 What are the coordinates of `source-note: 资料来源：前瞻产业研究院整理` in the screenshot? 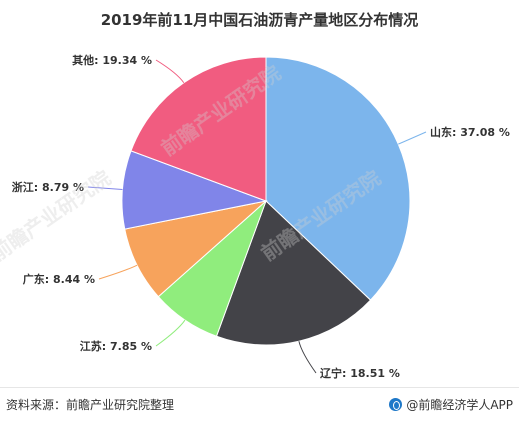 It's located at (90, 405).